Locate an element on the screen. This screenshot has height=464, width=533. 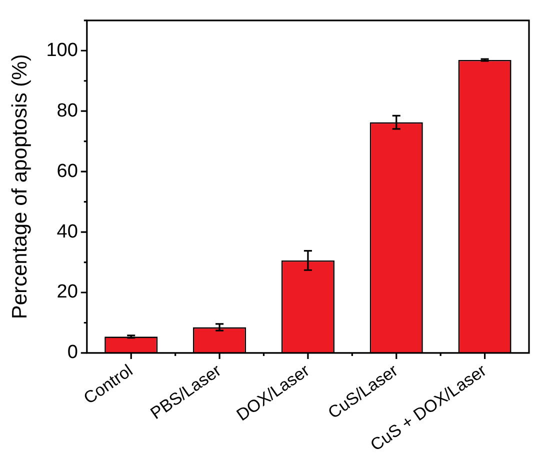
y-axis-title: Percentage of apoptosis (%) is located at coordinates (20, 187).